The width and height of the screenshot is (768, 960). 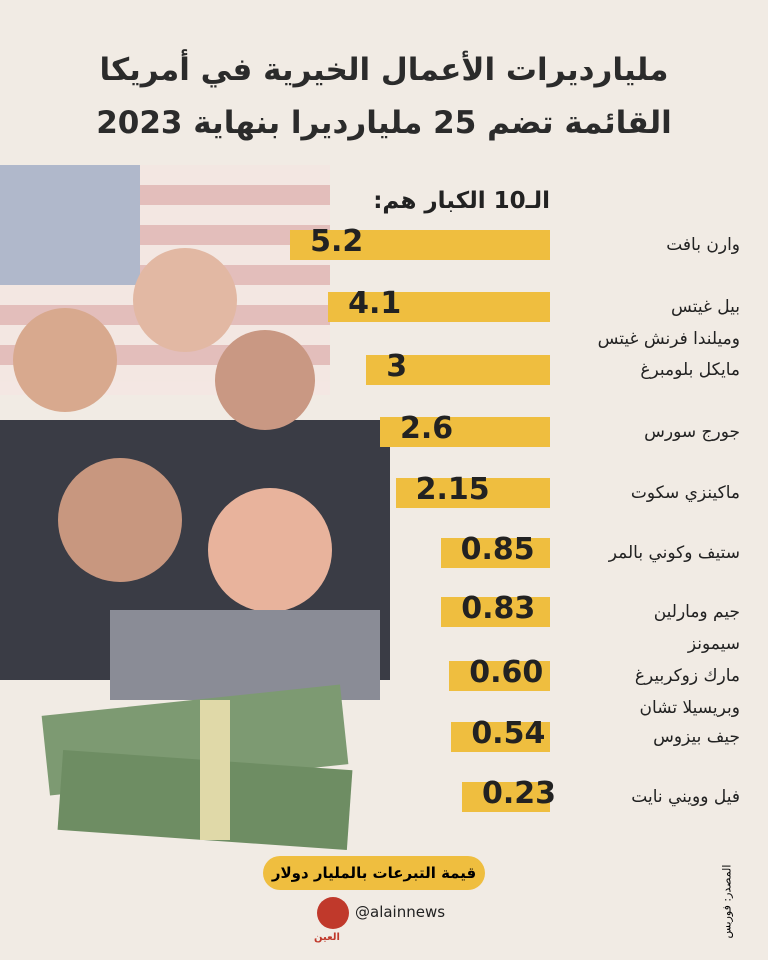 I want to click on logo: العين, so click(x=327, y=937).